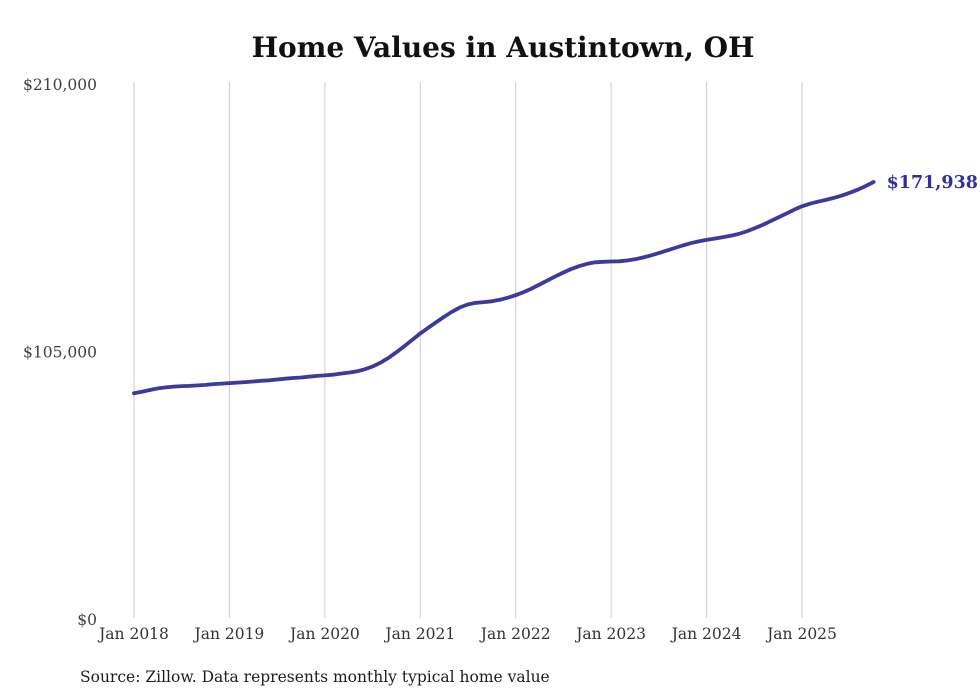  What do you see at coordinates (515, 634) in the screenshot?
I see `x-tick-label: Jan 2022` at bounding box center [515, 634].